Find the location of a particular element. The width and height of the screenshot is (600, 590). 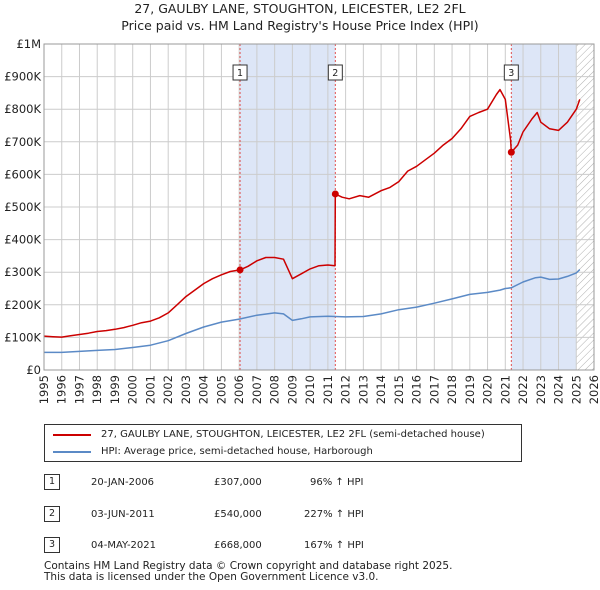

x-tick-label: 2000 is located at coordinates (133, 389).